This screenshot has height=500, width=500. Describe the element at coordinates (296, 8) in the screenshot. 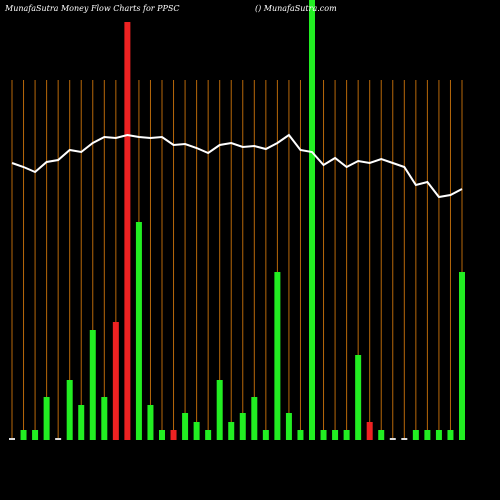

I see `chart-subtitle: () MunafaSutra.com` at that location.